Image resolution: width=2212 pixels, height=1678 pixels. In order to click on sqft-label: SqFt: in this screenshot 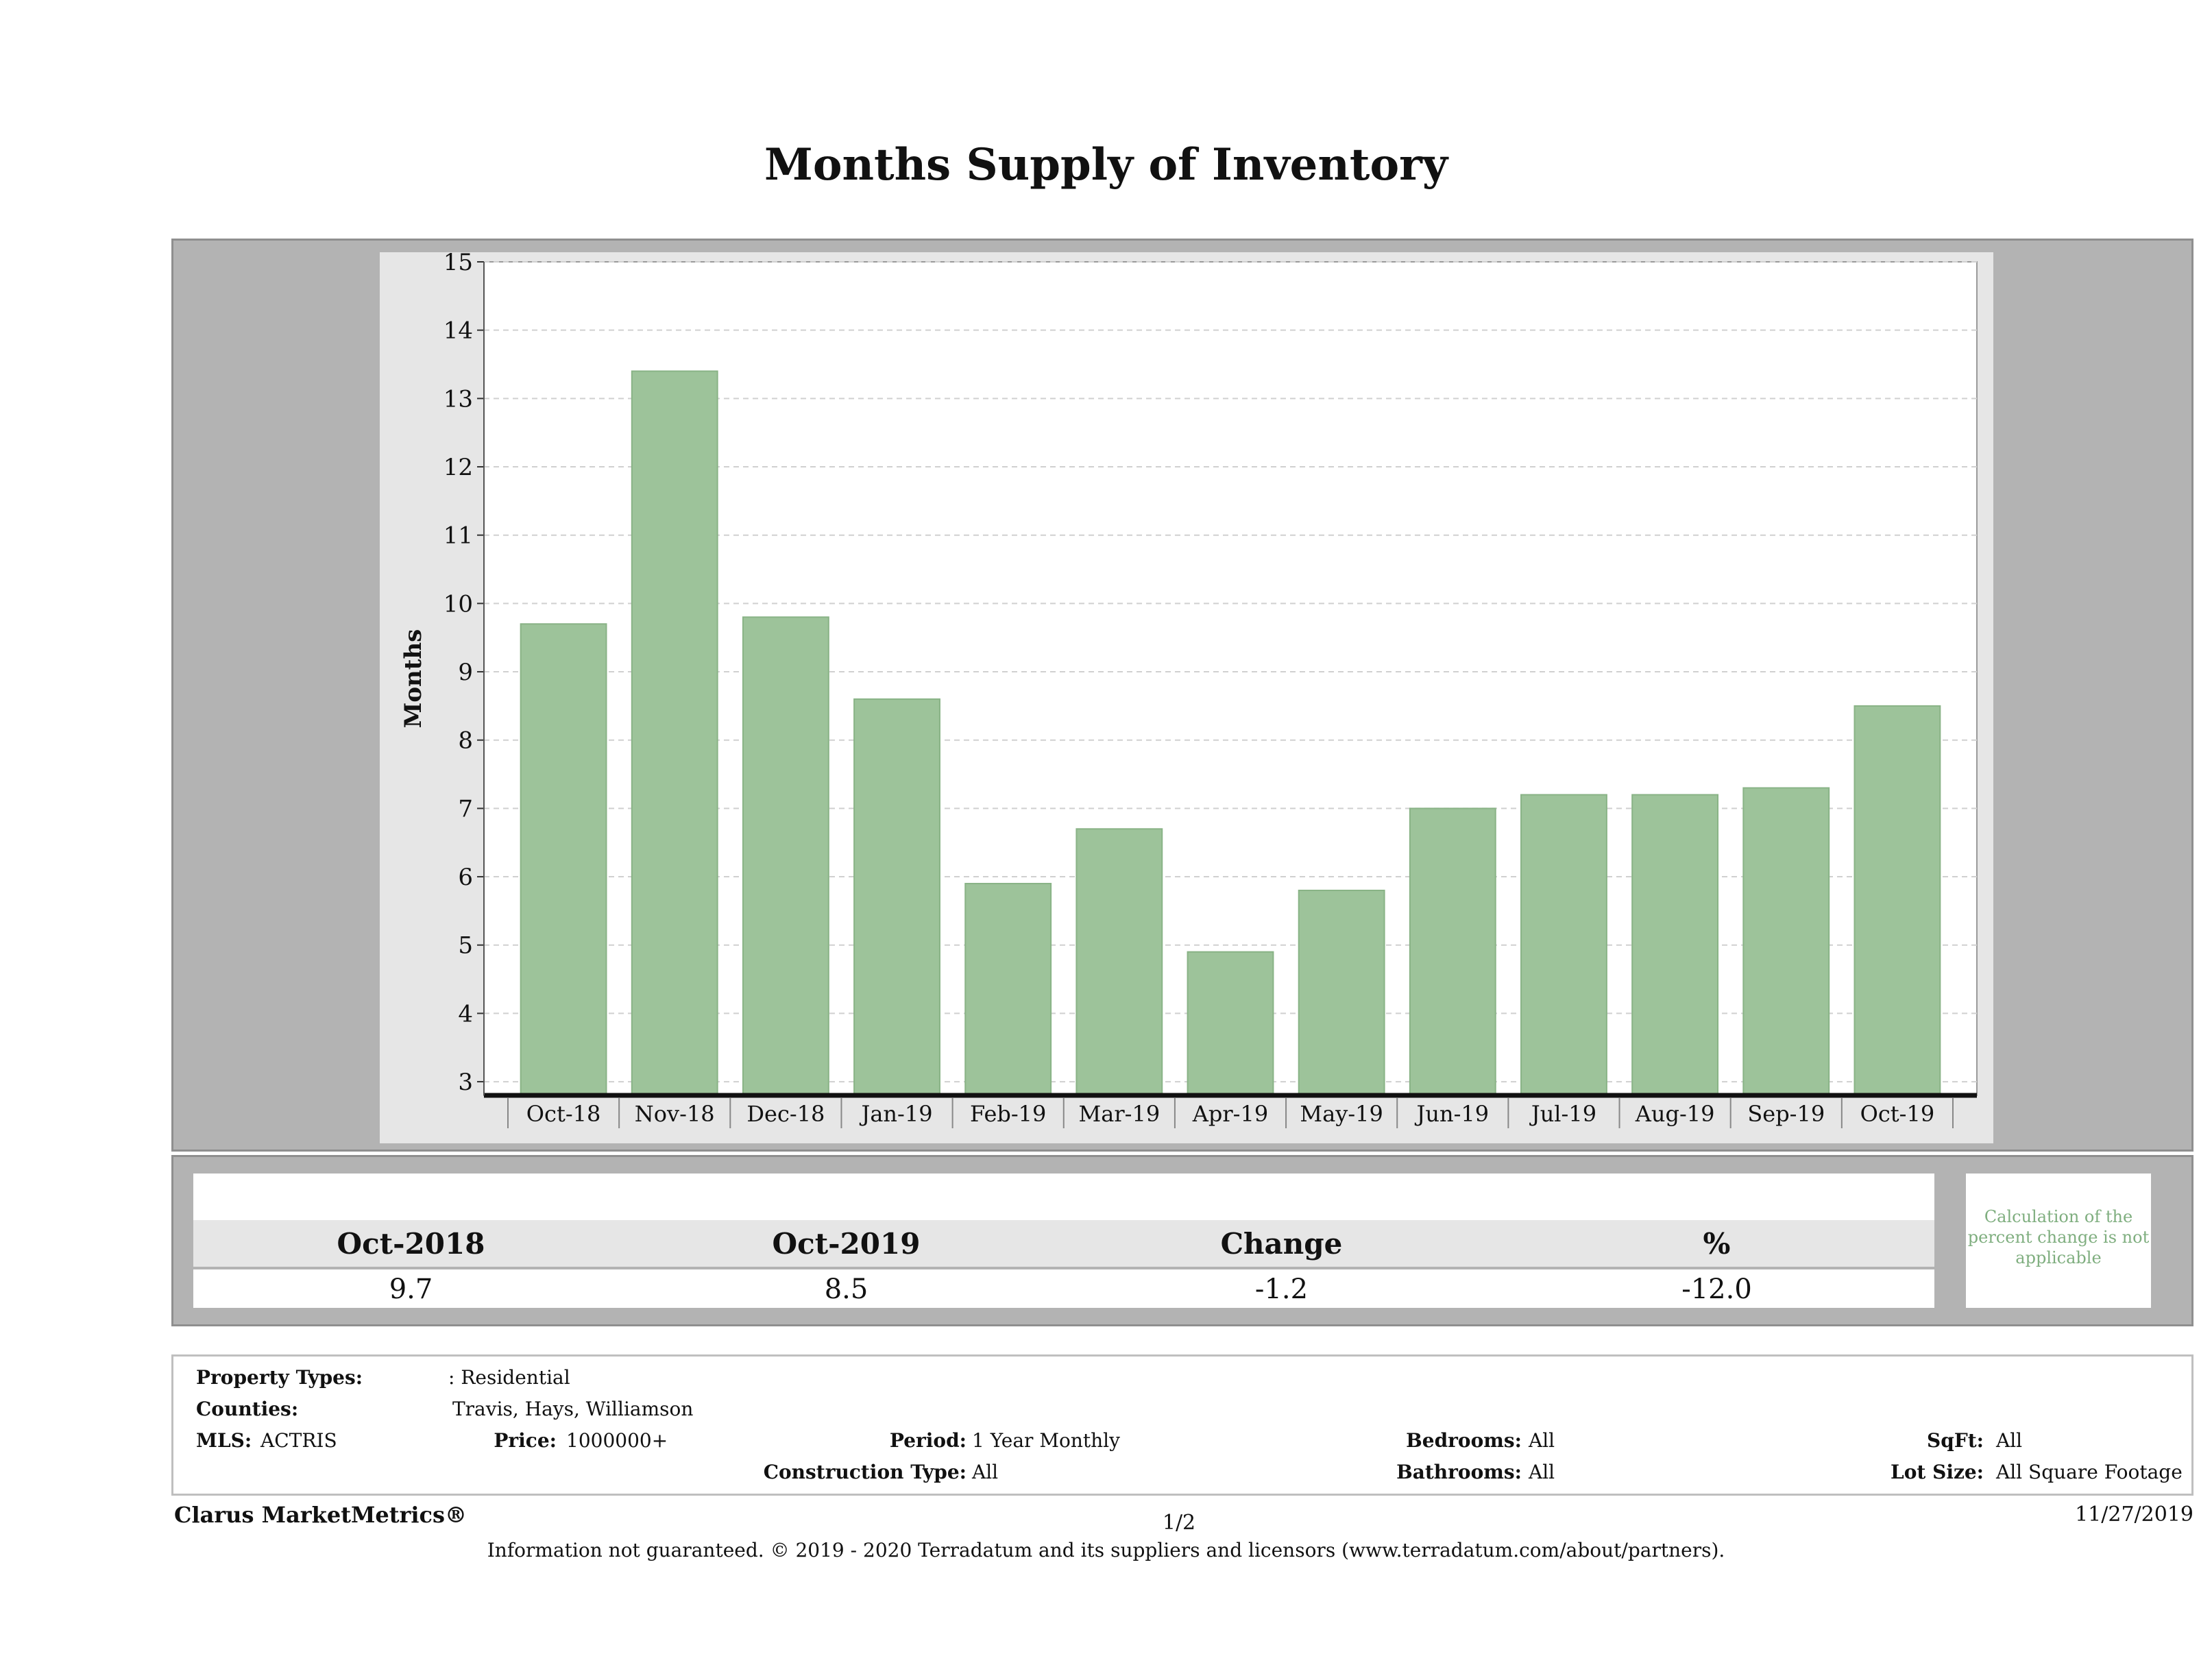, I will do `click(1956, 1440)`.